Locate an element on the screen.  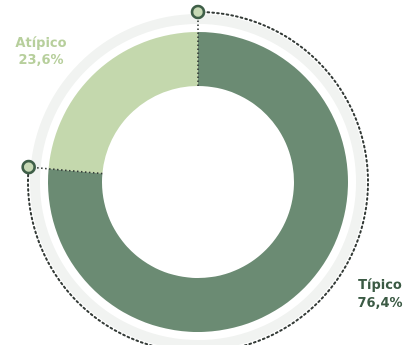
end-marker is located at coordinates (28, 167).